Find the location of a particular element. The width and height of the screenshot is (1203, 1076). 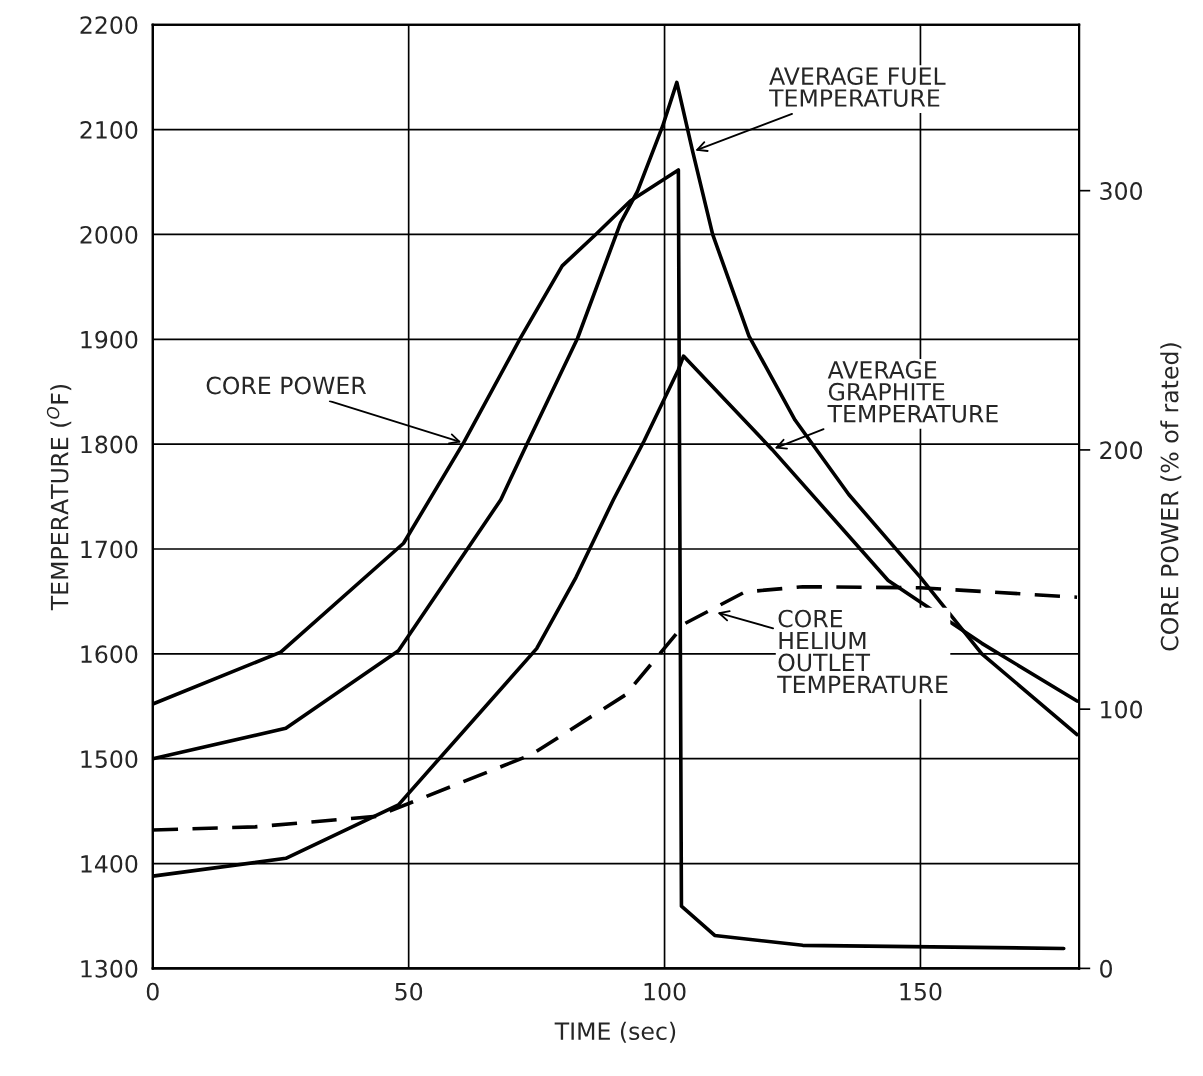

annotation: CORE POWER is located at coordinates (286, 385).